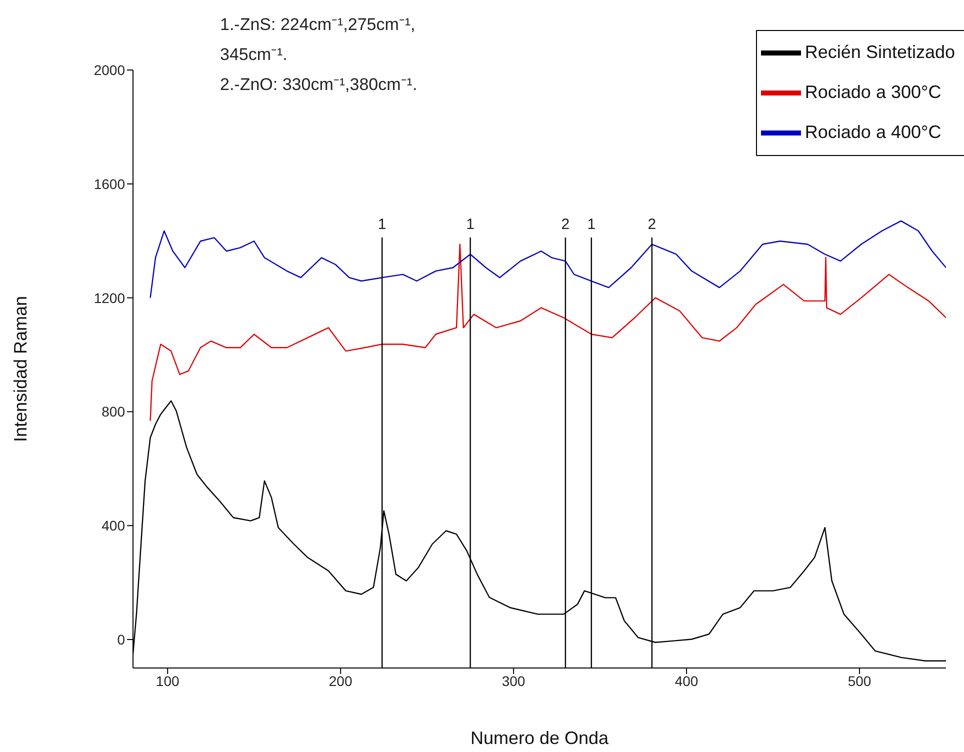  I want to click on y-axis-title: Intensidad Raman, so click(20, 369).